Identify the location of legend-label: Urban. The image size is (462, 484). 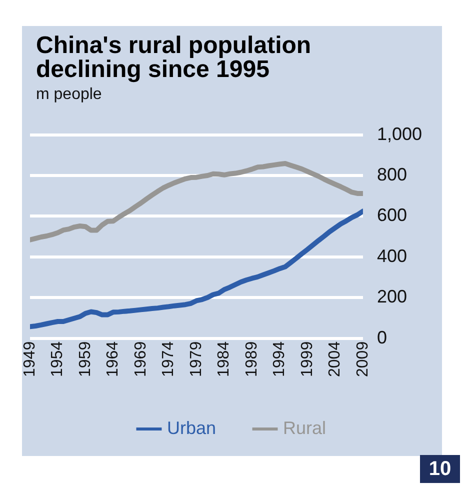
(191, 428).